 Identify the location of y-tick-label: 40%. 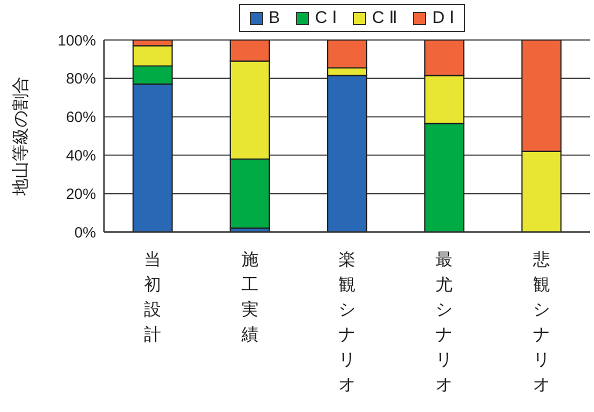
(81, 156).